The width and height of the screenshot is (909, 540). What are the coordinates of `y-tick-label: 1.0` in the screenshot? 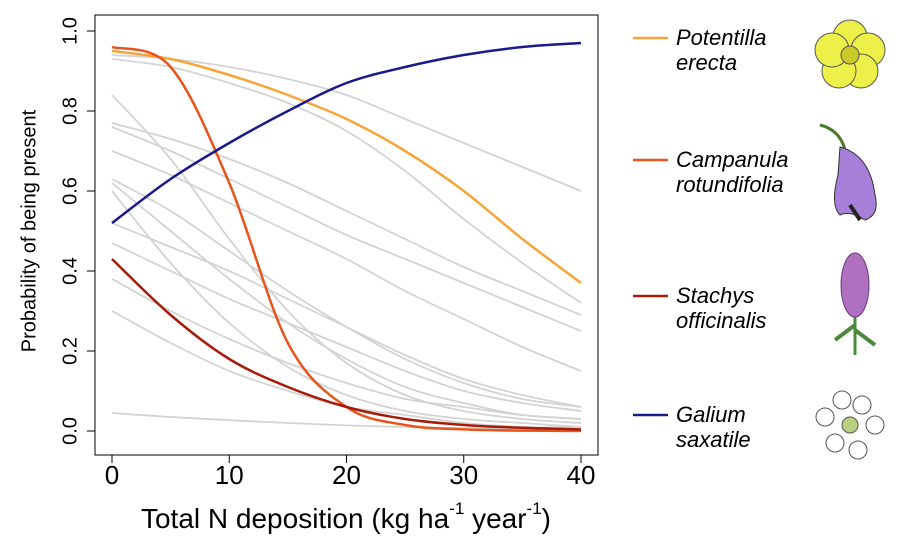 It's located at (70, 31).